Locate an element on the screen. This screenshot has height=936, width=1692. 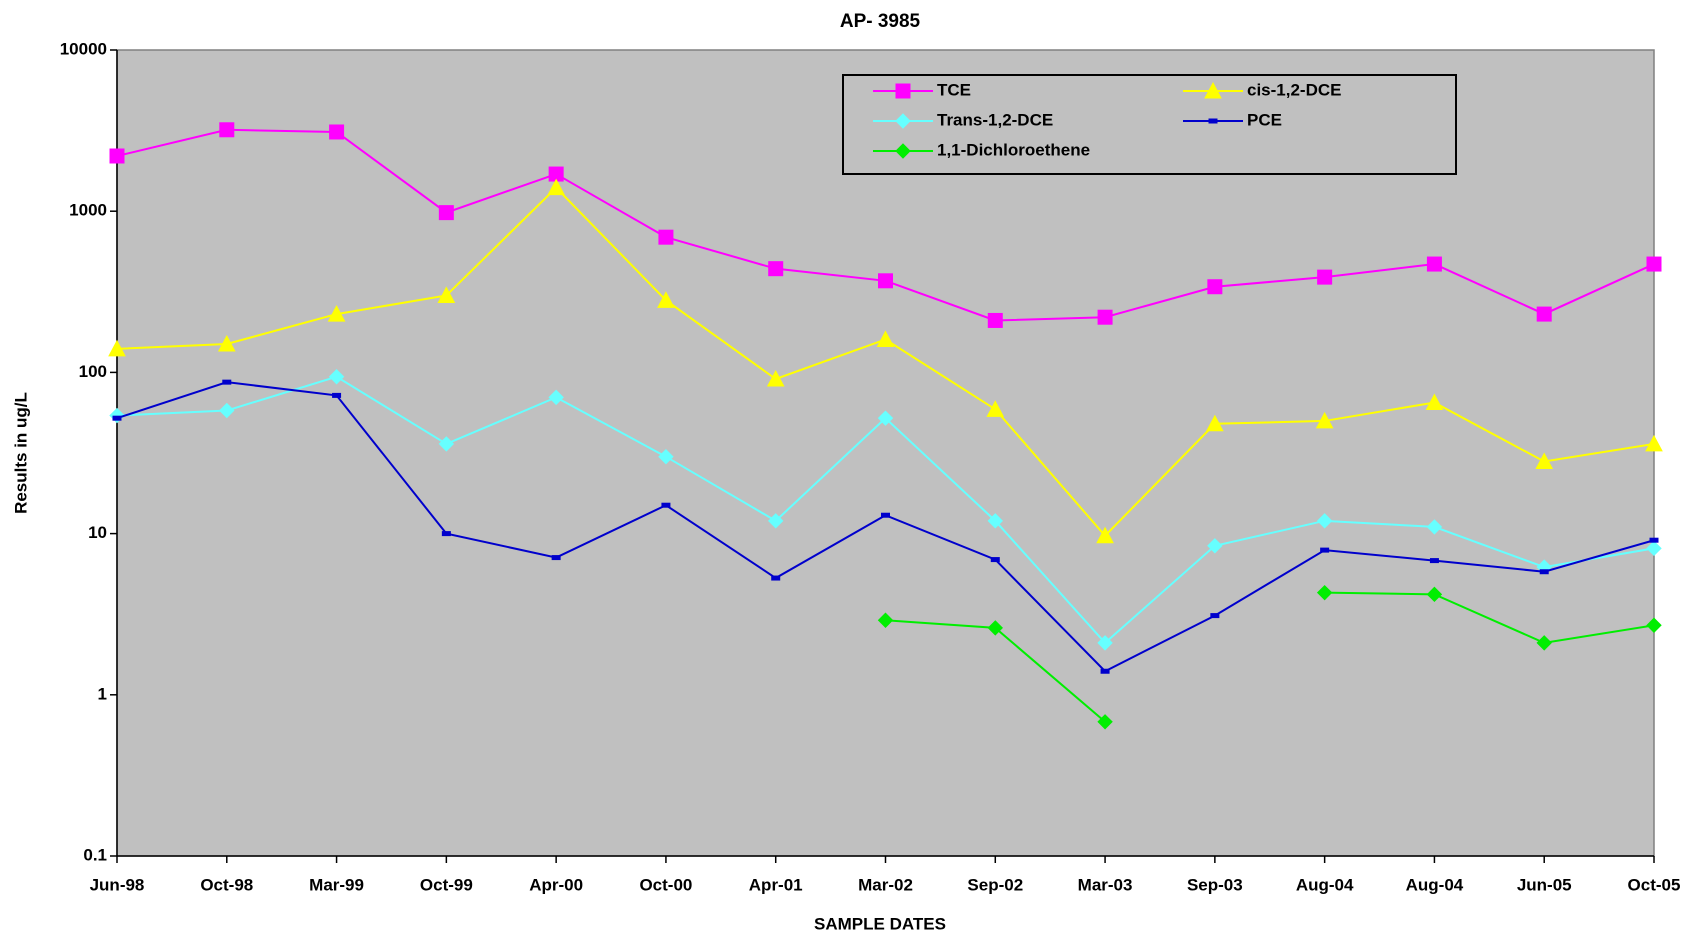
x-tick-label: Oct-98 is located at coordinates (226, 884).